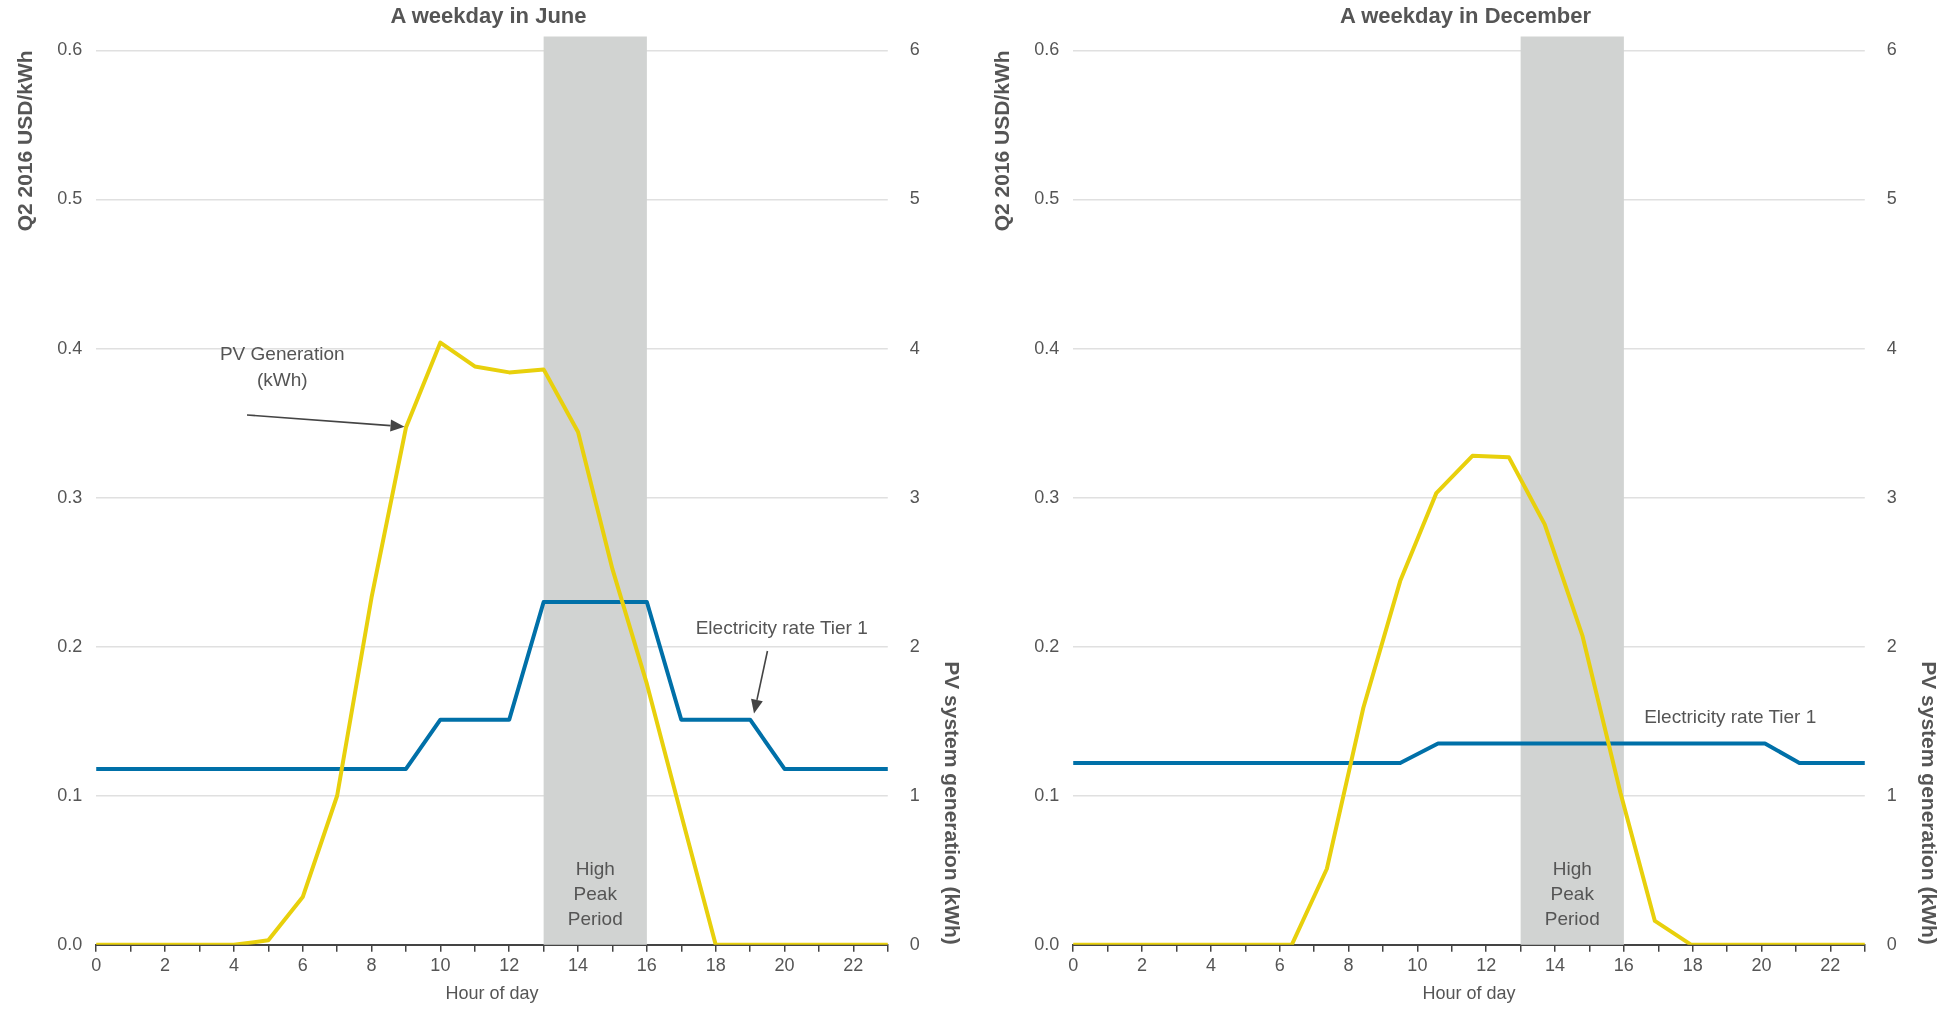  Describe the element at coordinates (1465, 16) in the screenshot. I see `chart-title: A weekday in December` at that location.